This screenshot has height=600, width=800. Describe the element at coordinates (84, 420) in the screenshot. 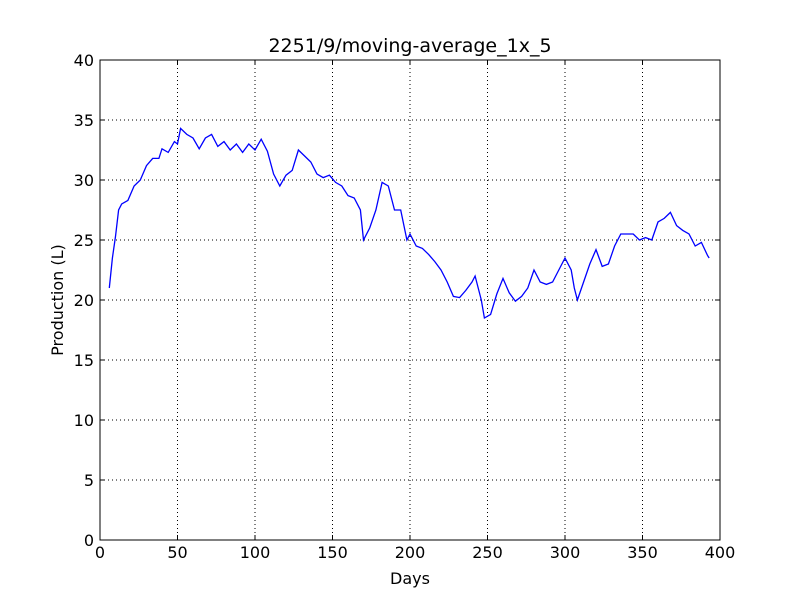

I see `y-tick-label: 10` at that location.